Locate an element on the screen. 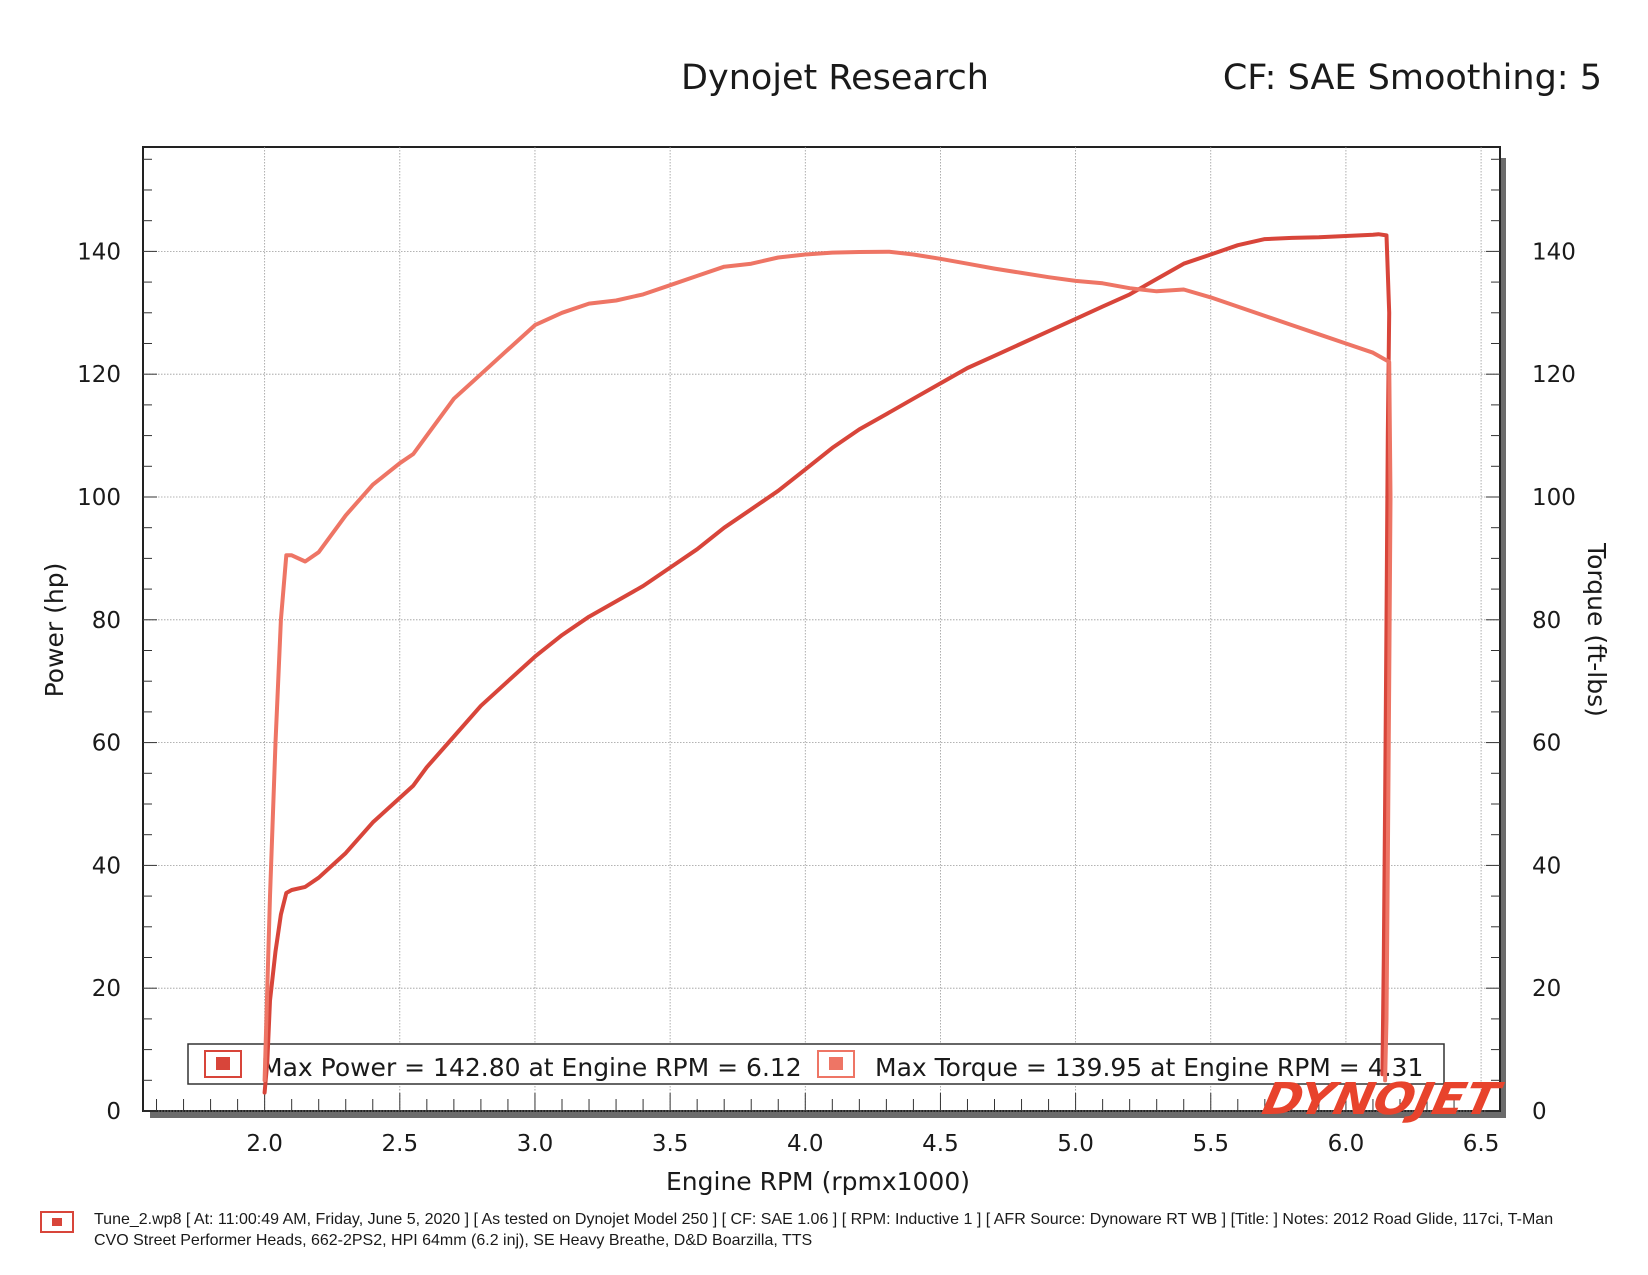  legend-torque-swatch-fill is located at coordinates (836, 1063).